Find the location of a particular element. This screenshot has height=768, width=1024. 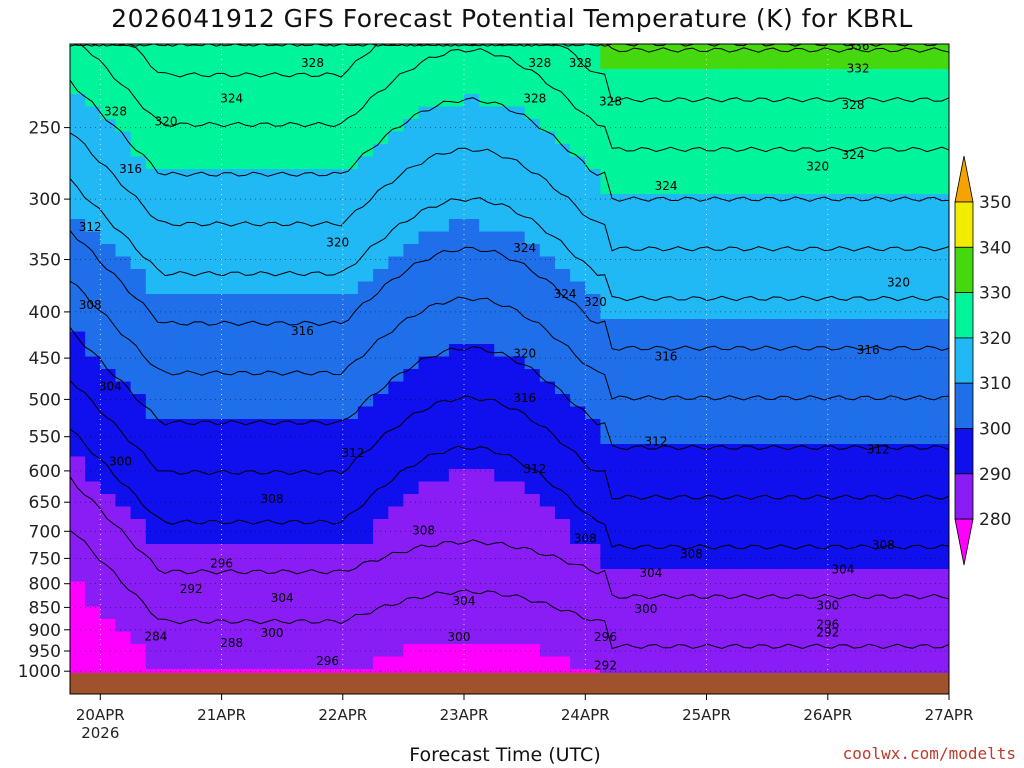

credit-link: coolwx.com/modelts is located at coordinates (929, 753).